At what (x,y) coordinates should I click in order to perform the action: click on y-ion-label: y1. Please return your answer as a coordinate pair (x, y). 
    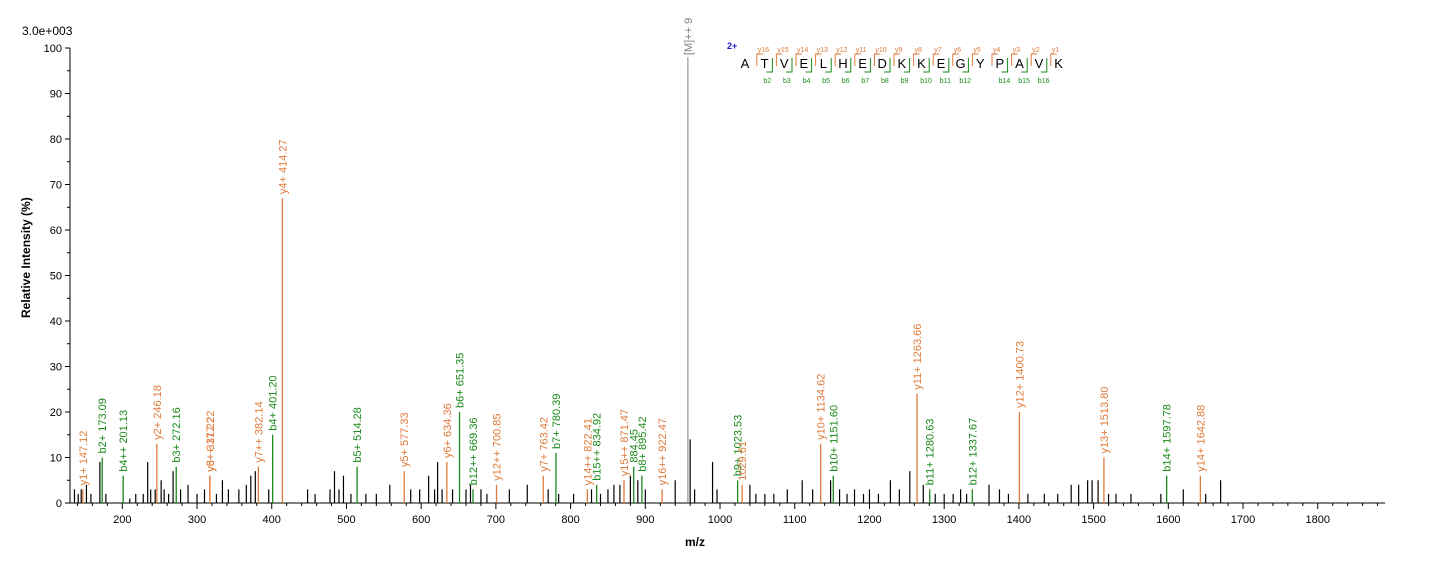
    Looking at the image, I should click on (1056, 50).